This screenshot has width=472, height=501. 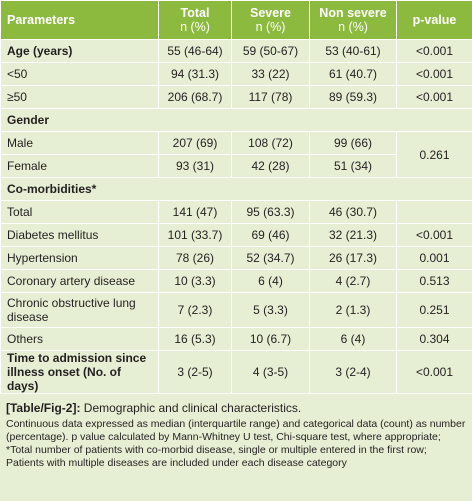 I want to click on row-label: Total, so click(x=79, y=212).